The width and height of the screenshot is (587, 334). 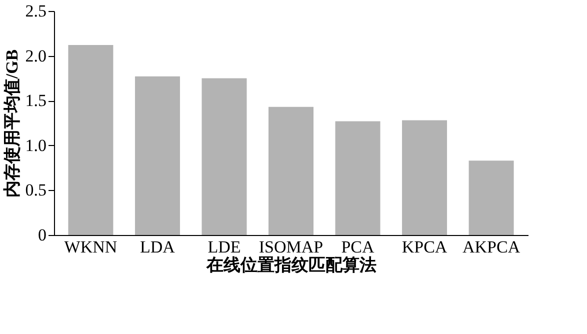 What do you see at coordinates (291, 265) in the screenshot?
I see `x-axis-title: 在线位置指纹匹配算法` at bounding box center [291, 265].